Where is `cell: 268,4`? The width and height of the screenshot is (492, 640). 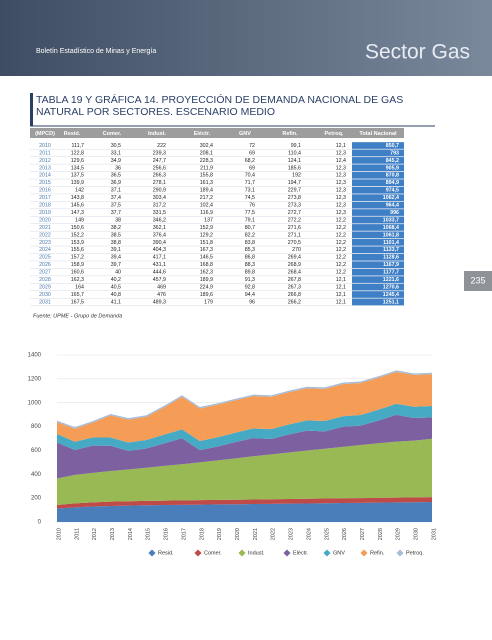
cell: 268,4 is located at coordinates (294, 273).